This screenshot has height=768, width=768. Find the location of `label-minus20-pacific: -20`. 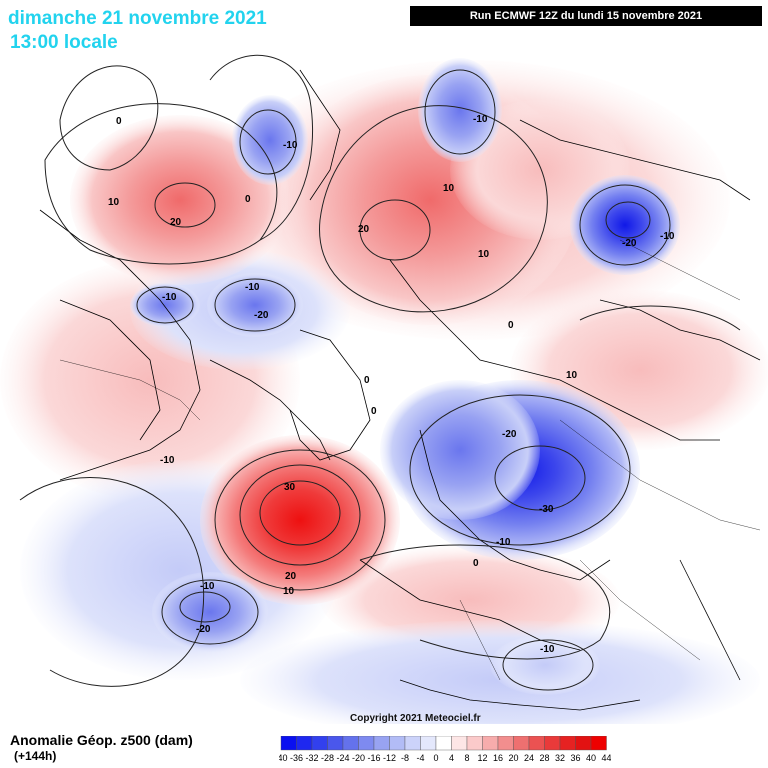

label-minus20-pacific: -20 is located at coordinates (203, 629).